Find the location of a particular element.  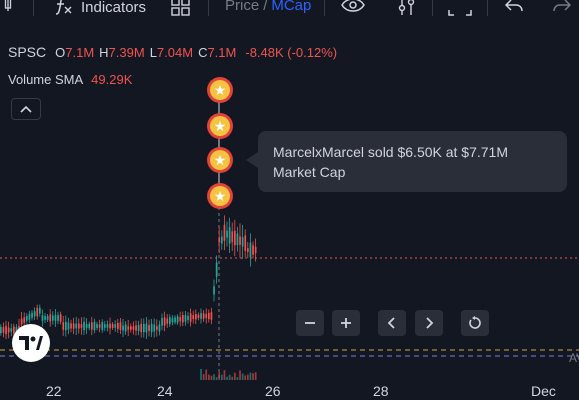

mcap-option: MCap is located at coordinates (291, 7).